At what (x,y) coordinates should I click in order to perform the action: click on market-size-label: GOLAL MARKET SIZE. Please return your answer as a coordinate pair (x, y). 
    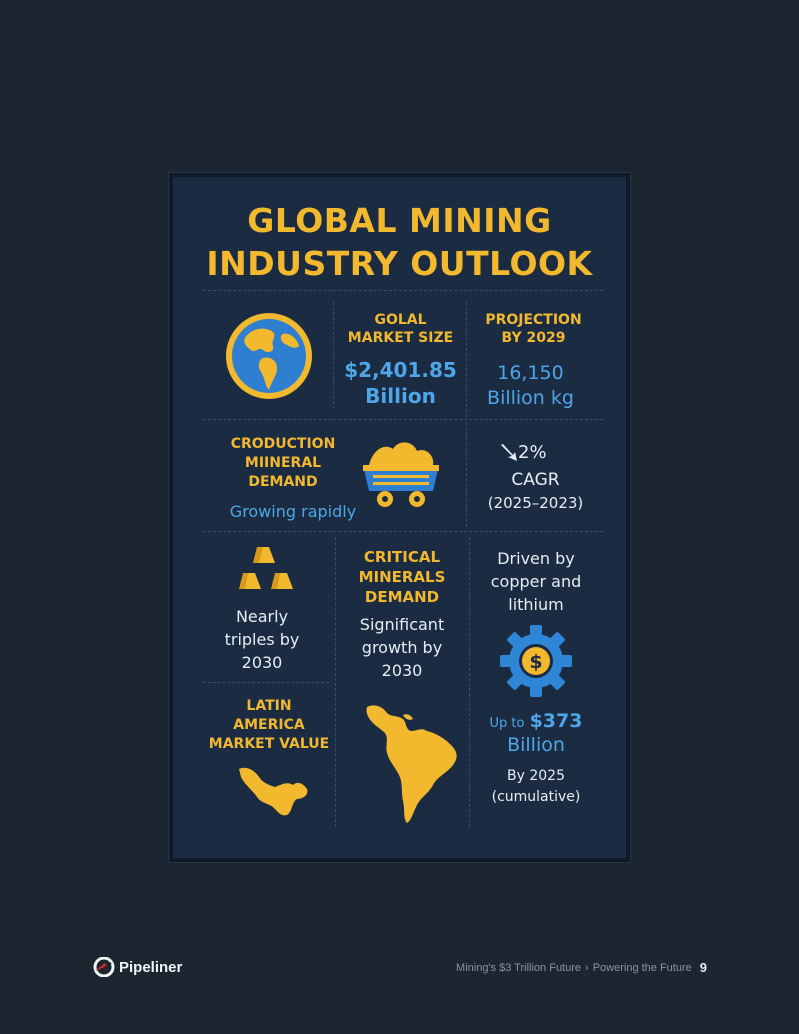
    Looking at the image, I should click on (400, 329).